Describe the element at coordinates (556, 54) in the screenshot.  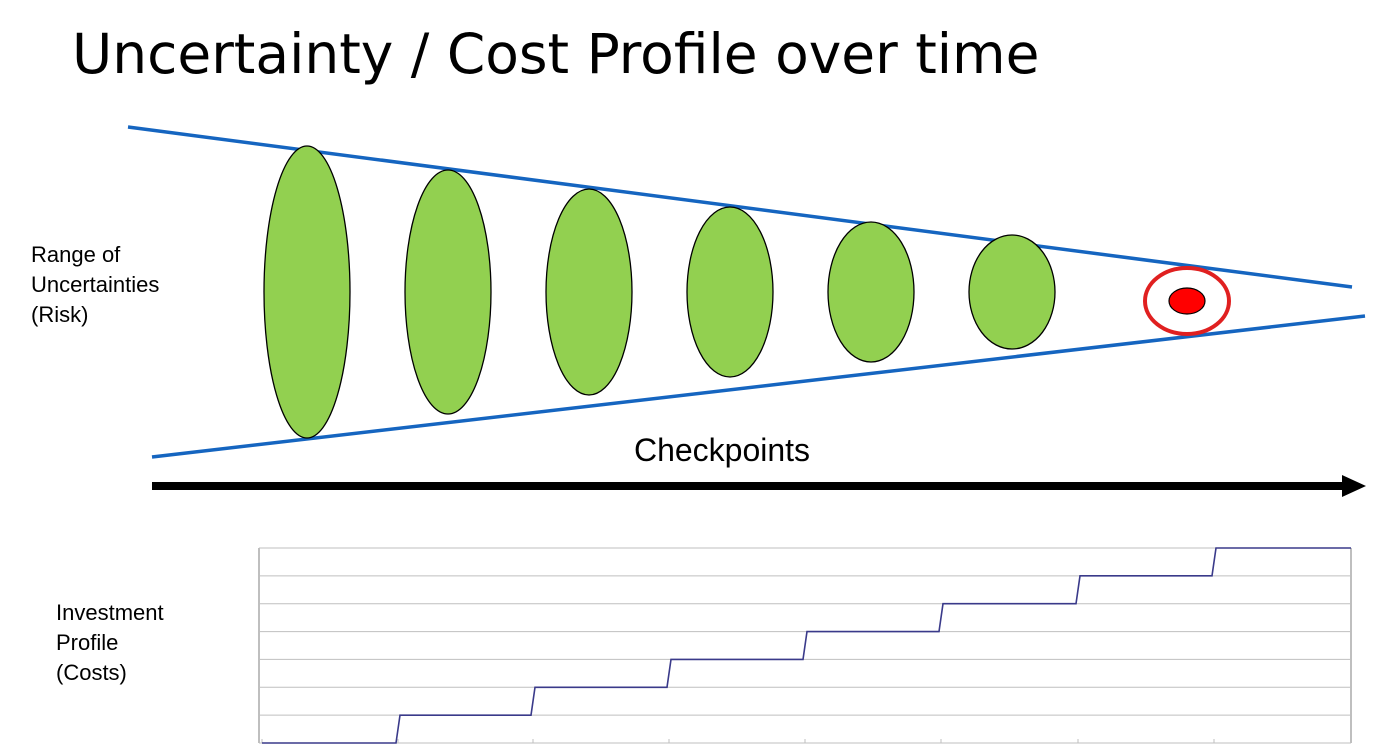
I see `slide-title: Uncertainty / Cost Profile over time` at that location.